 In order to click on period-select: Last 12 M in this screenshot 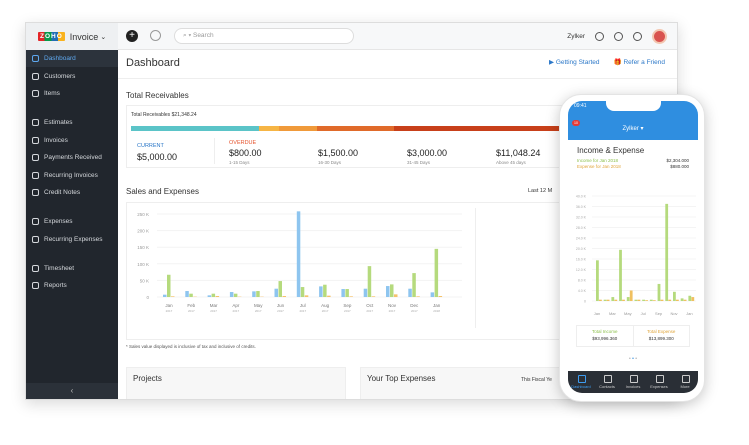, I will do `click(540, 191)`.